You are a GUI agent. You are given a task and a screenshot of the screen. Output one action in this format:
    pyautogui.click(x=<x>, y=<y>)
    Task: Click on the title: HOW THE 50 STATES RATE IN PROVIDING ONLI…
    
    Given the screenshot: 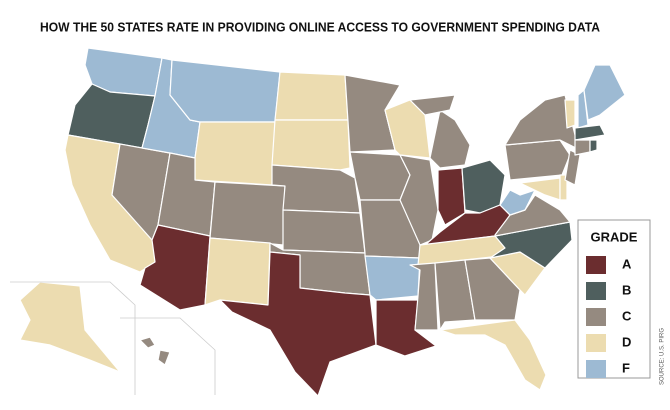 What is the action you would take?
    pyautogui.click(x=320, y=27)
    